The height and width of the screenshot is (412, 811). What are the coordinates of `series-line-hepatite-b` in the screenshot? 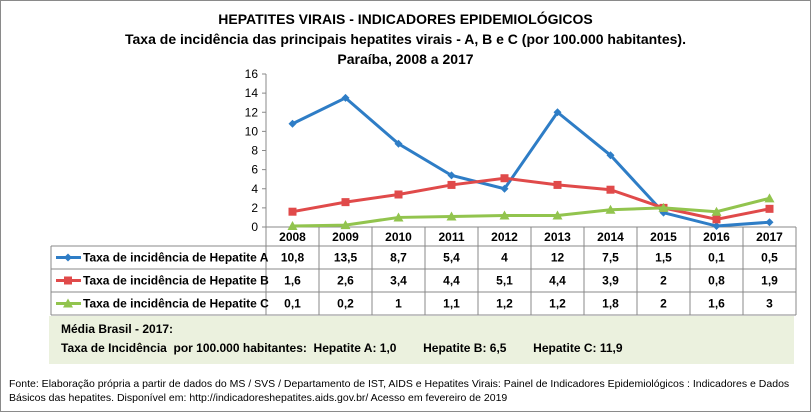 It's located at (531, 198).